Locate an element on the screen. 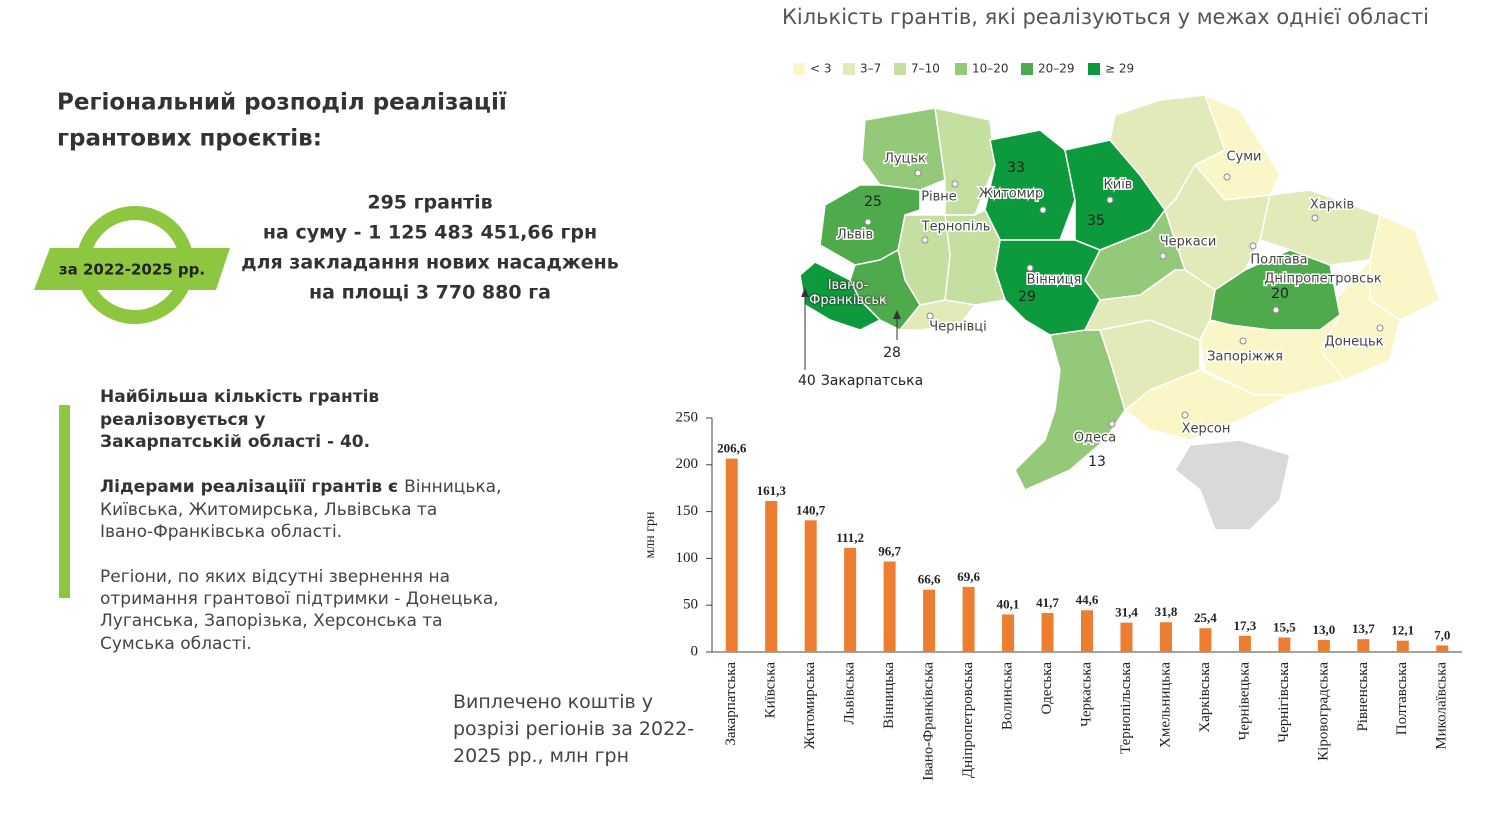 This screenshot has height=832, width=1505. city-label: Чернівці is located at coordinates (957, 327).